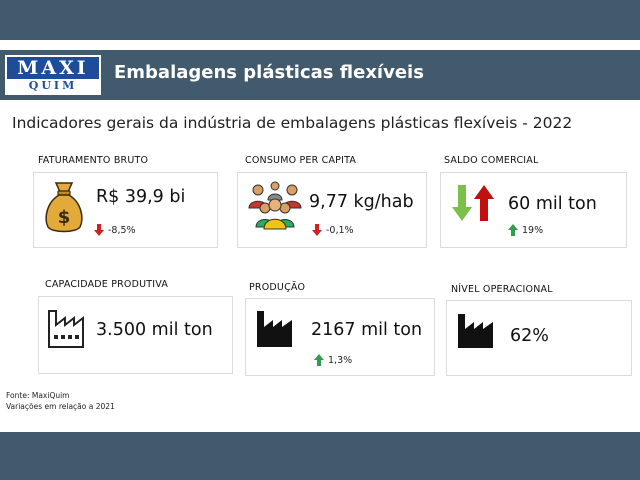  Describe the element at coordinates (473, 203) in the screenshot. I see `trade-arrows-icon` at that location.